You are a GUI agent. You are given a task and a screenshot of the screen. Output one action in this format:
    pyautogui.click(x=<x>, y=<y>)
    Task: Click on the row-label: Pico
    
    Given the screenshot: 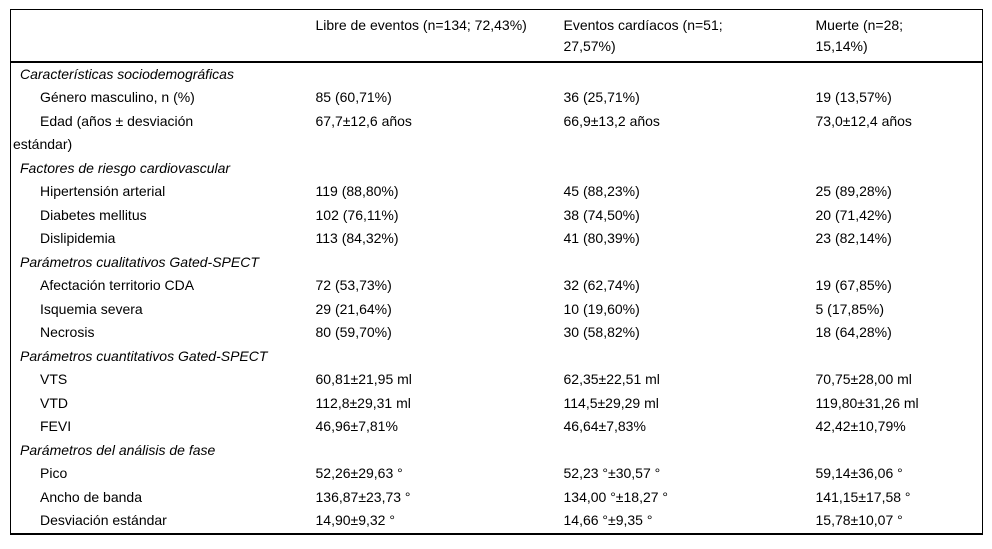 What is the action you would take?
    pyautogui.click(x=54, y=473)
    